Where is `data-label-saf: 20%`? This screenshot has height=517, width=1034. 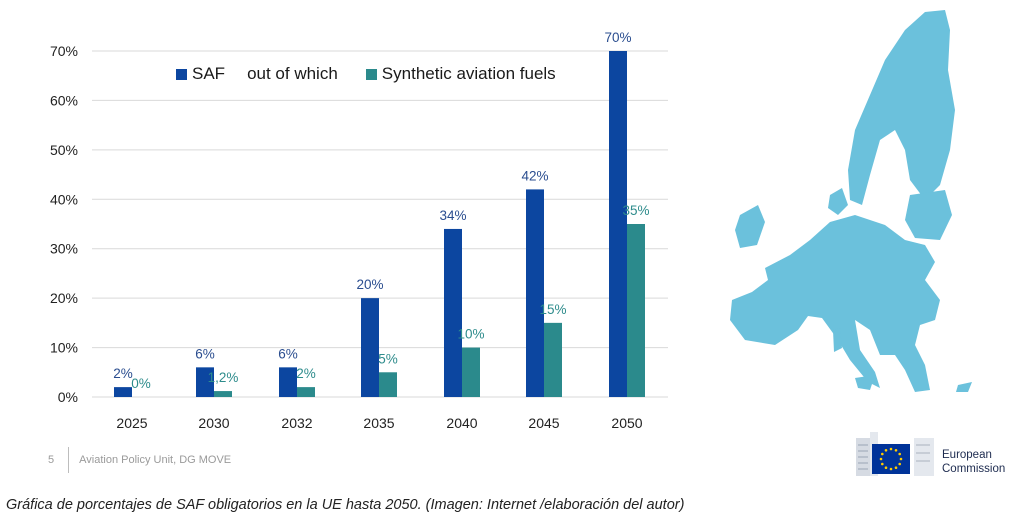 data-label-saf: 20% is located at coordinates (369, 284).